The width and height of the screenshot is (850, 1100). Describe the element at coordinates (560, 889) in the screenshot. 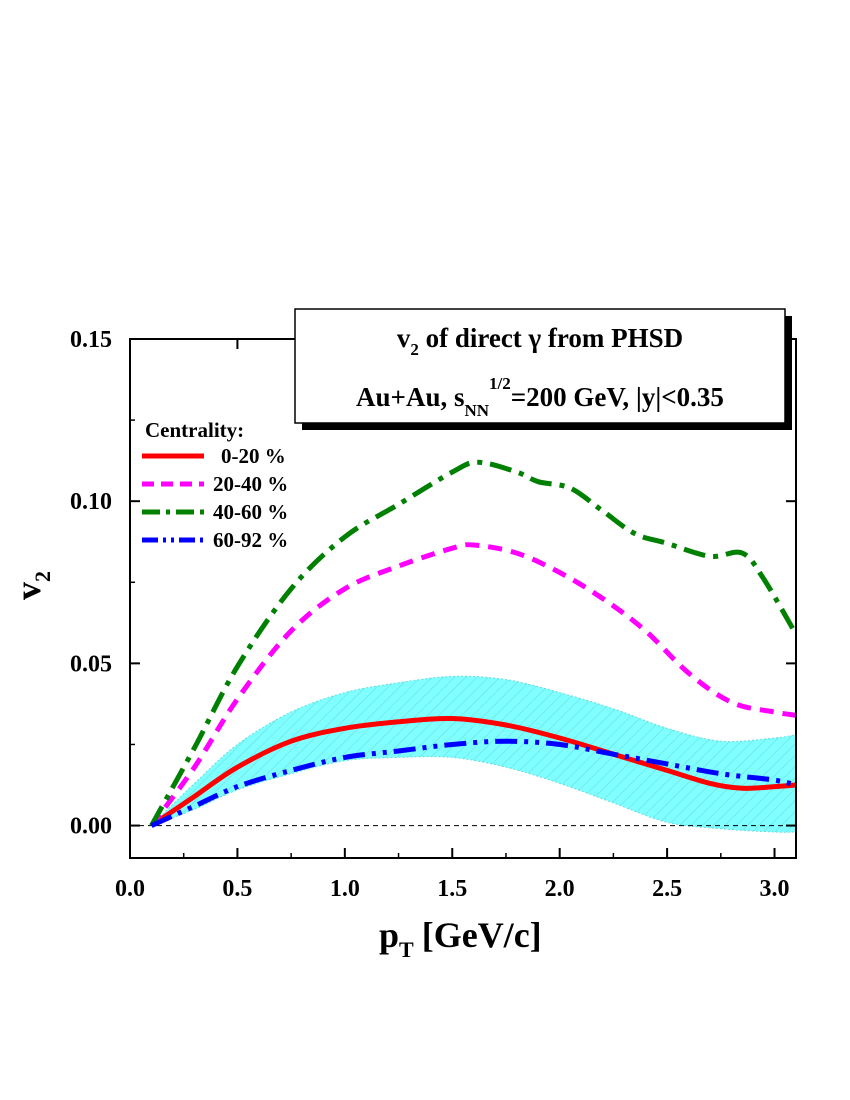

I see `x-tick-label: 2.0` at that location.